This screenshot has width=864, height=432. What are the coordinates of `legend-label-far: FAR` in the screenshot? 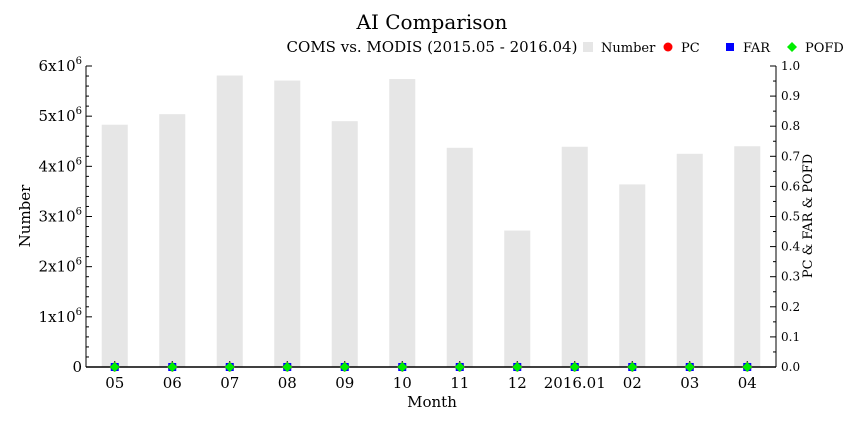 It's located at (757, 48).